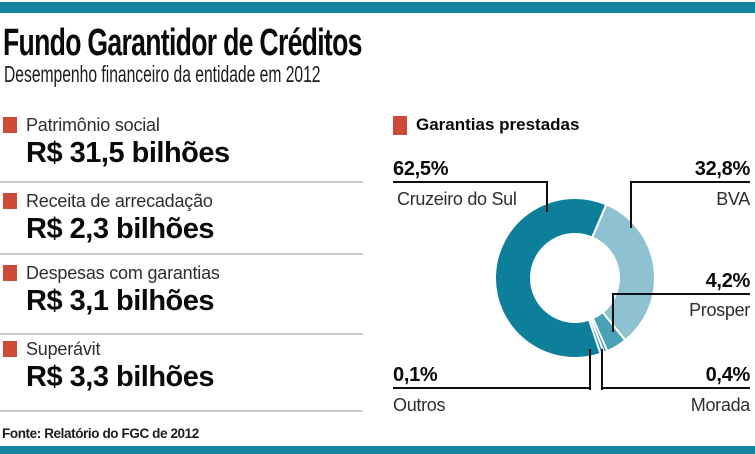 The height and width of the screenshot is (454, 755). What do you see at coordinates (419, 405) in the screenshot?
I see `callout-label: Outros` at bounding box center [419, 405].